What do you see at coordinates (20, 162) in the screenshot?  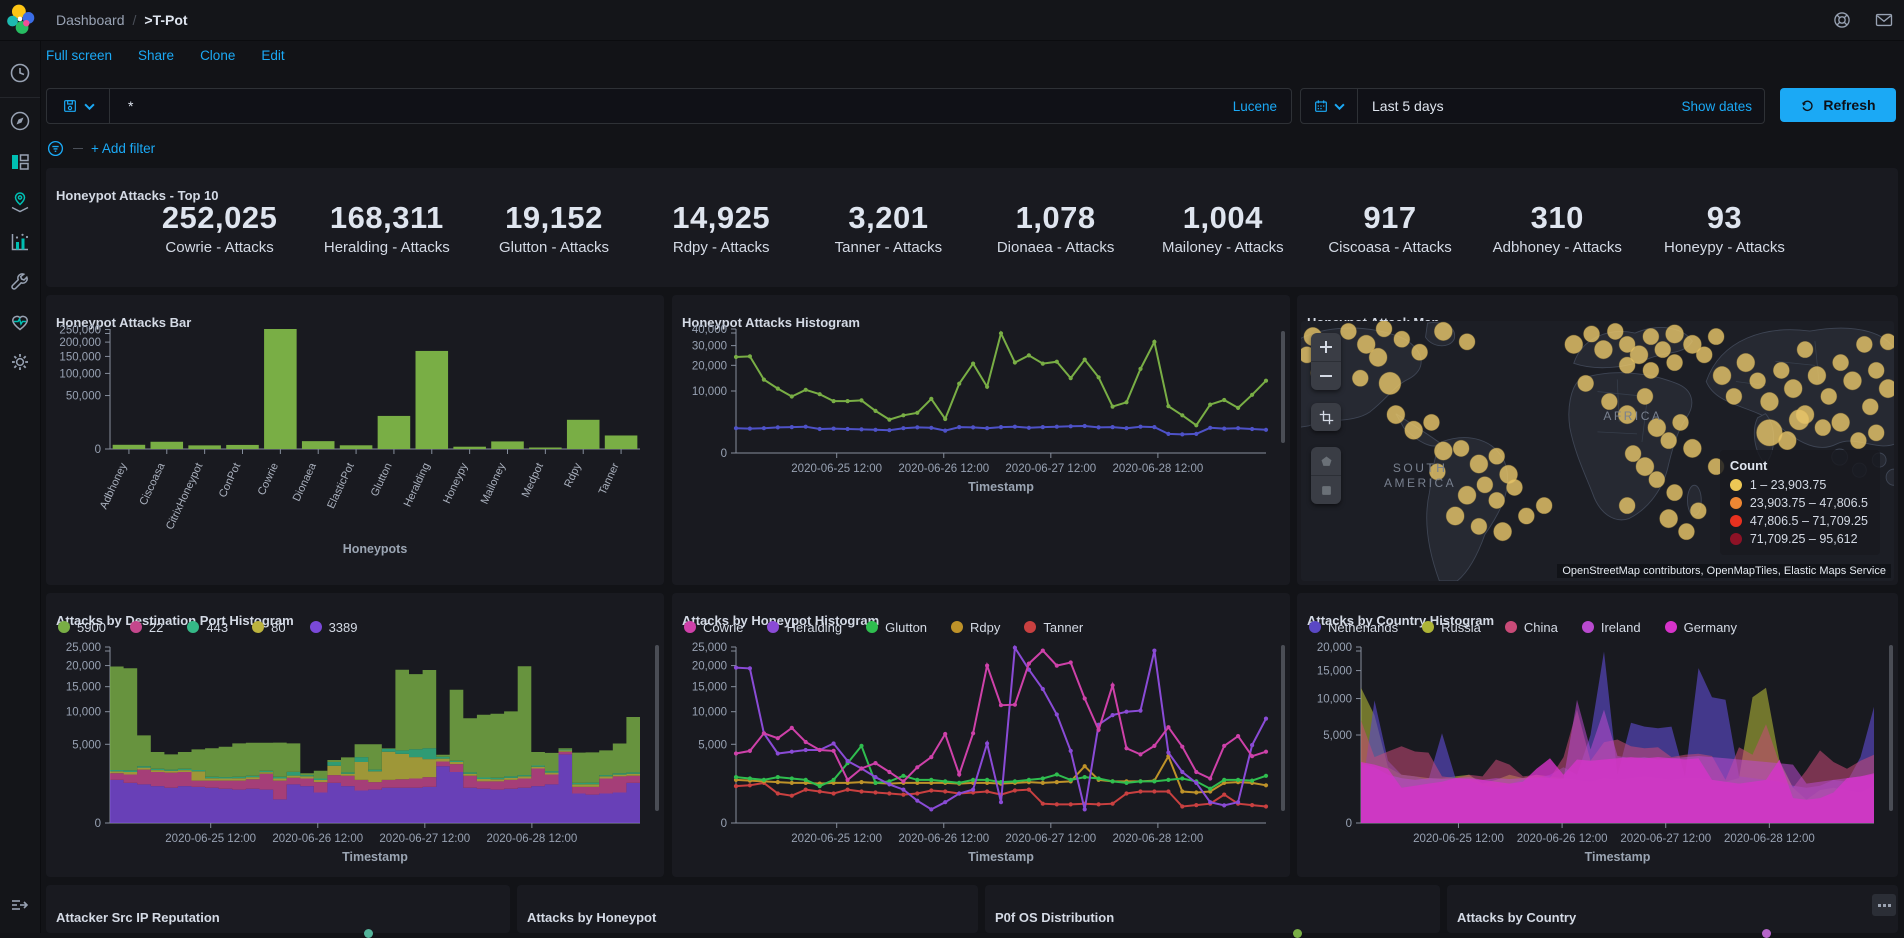 I see `dashboard-icon` at bounding box center [20, 162].